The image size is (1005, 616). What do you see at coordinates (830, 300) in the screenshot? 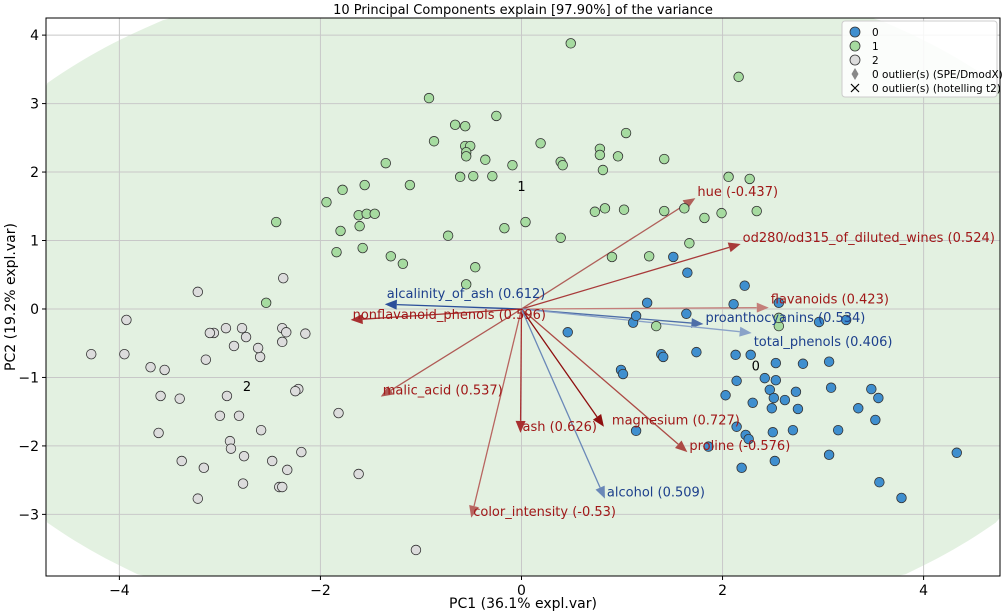
I see `loading-label: flavanoids (0.423)` at bounding box center [830, 300].